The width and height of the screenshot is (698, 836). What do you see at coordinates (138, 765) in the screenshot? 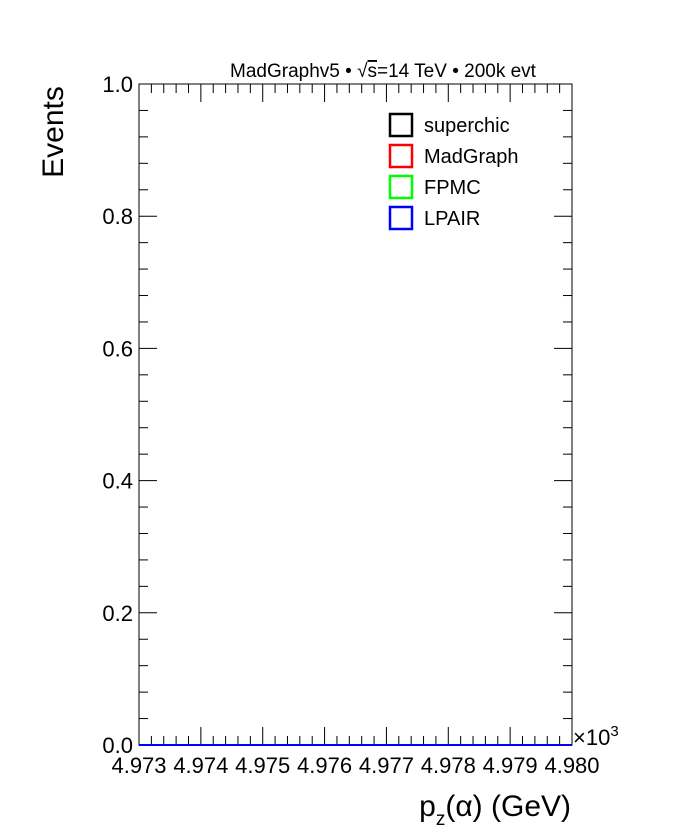
I see `x-tick-label: 4.973` at bounding box center [138, 765].